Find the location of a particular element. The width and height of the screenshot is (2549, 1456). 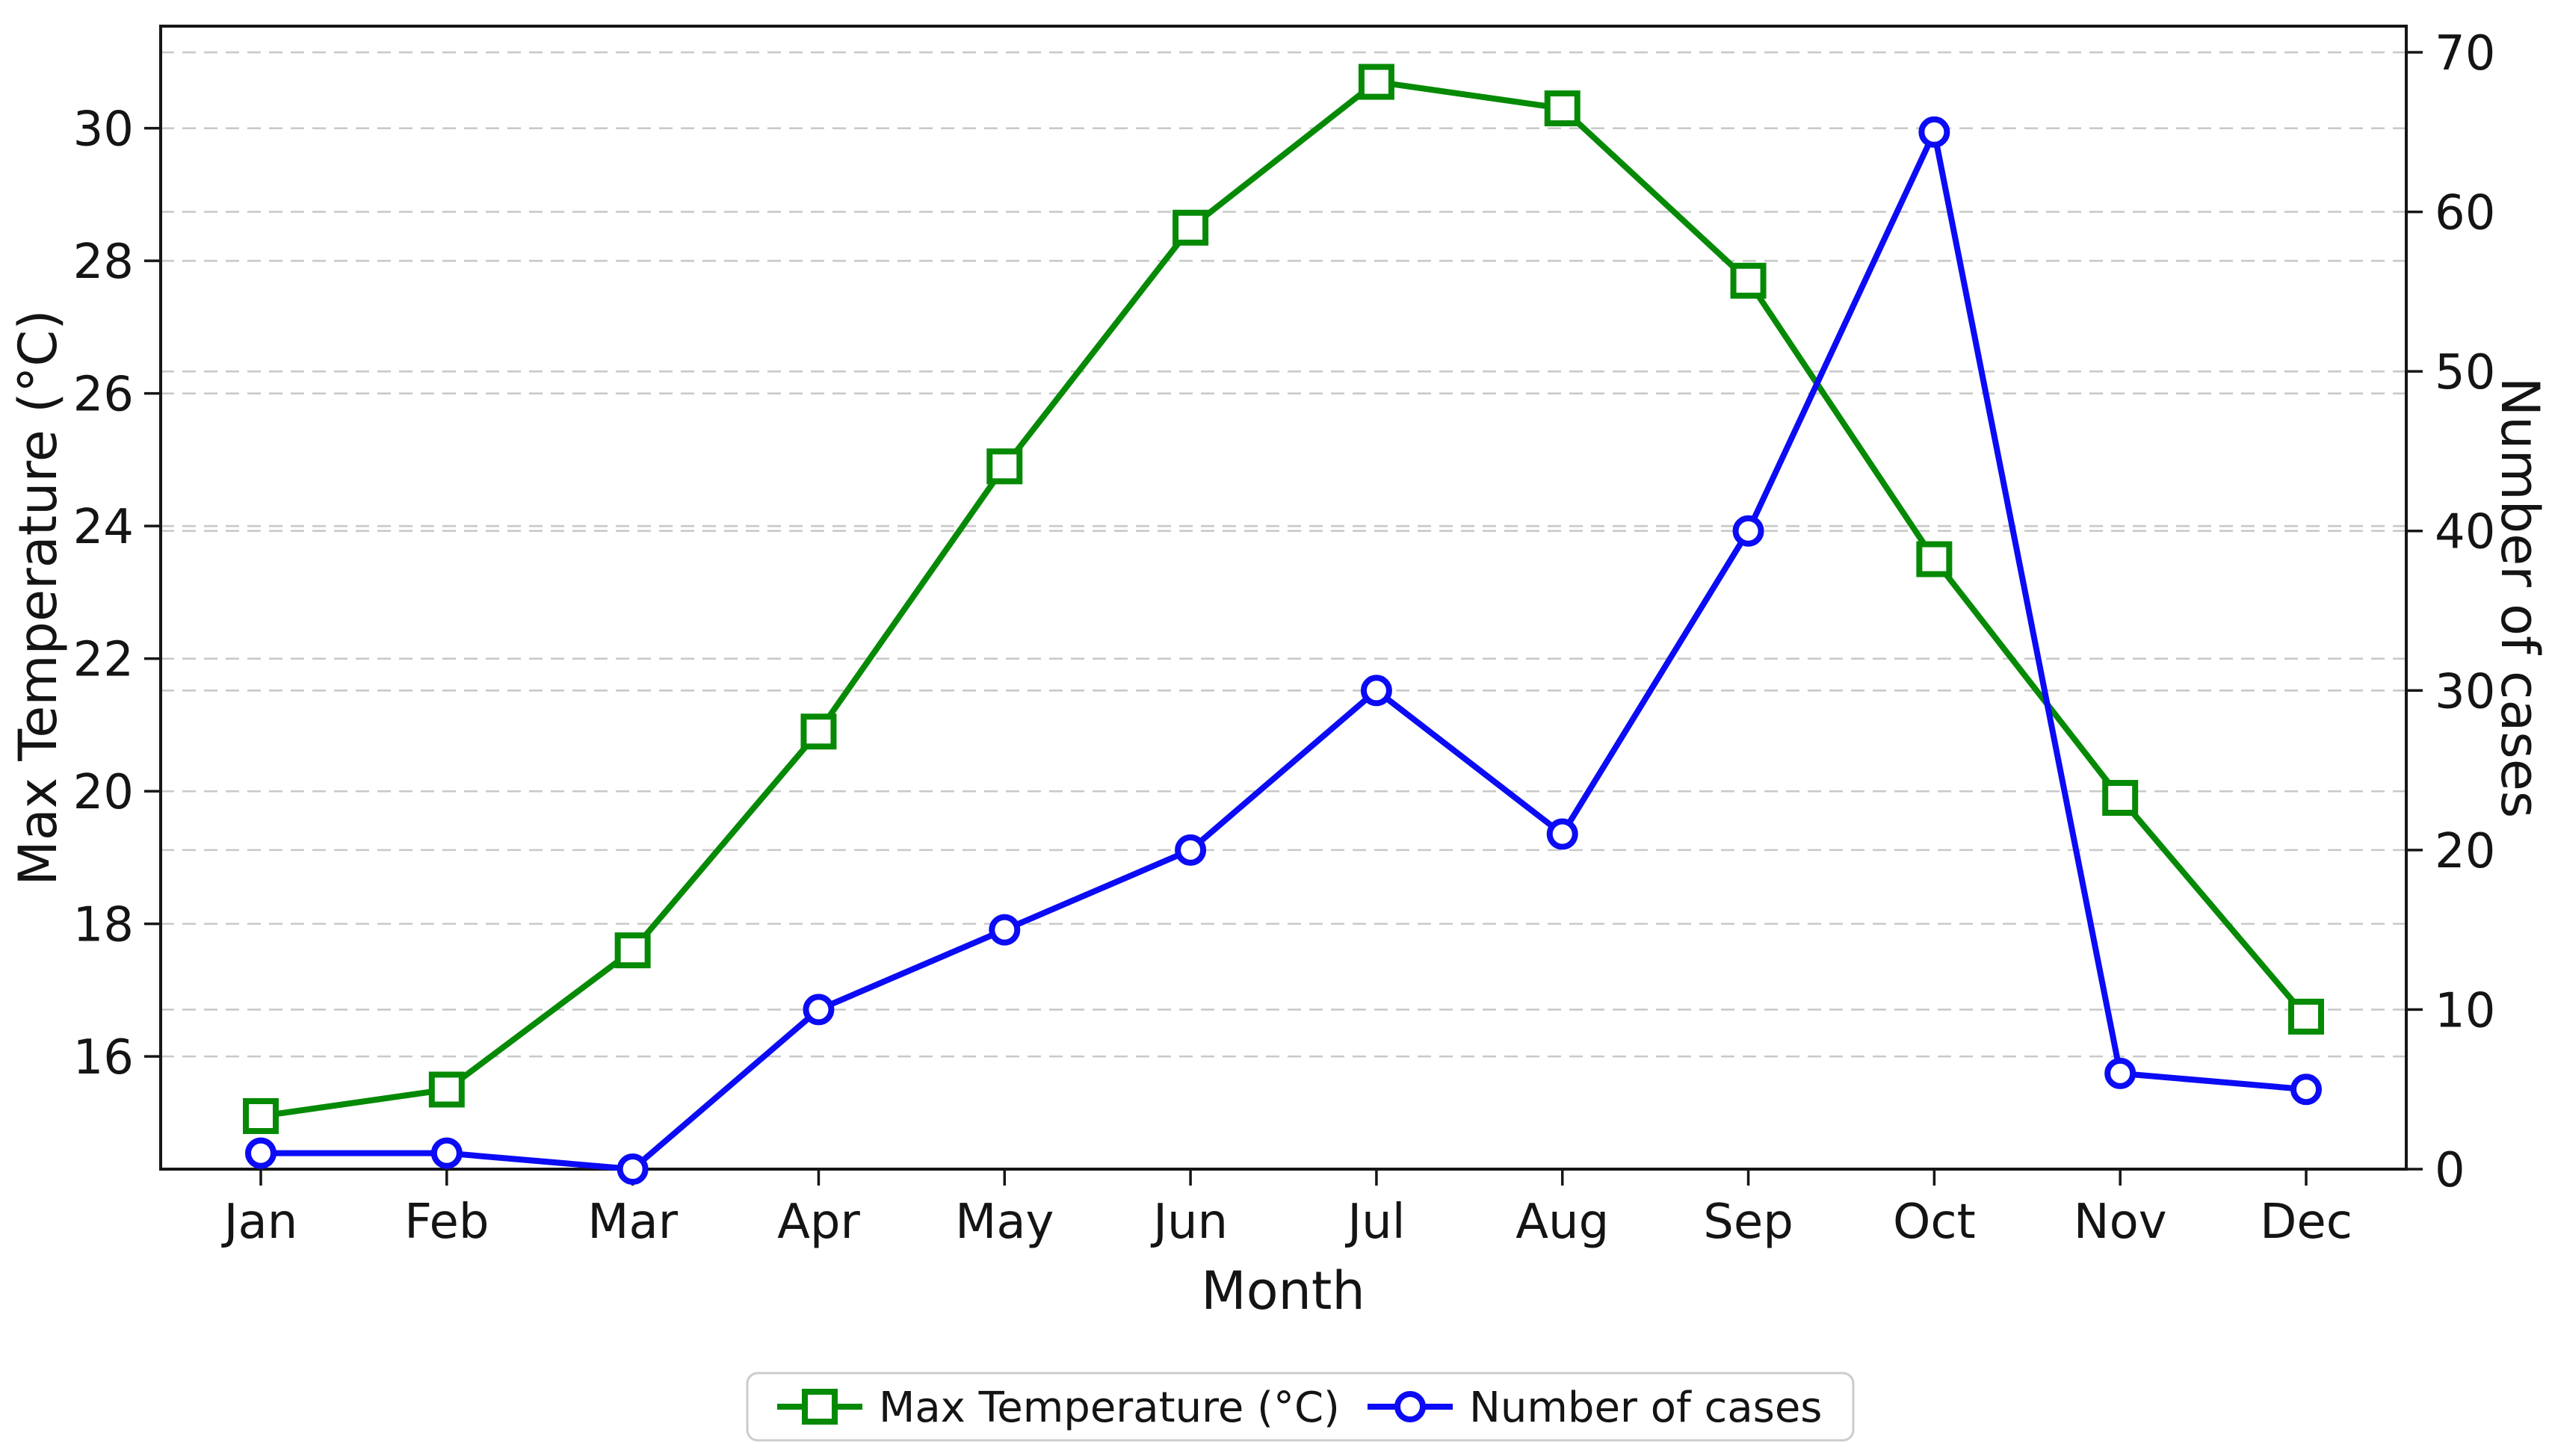

y-tick-labels-right: 0 10 20 30 40 50 60 70 is located at coordinates (2465, 612).